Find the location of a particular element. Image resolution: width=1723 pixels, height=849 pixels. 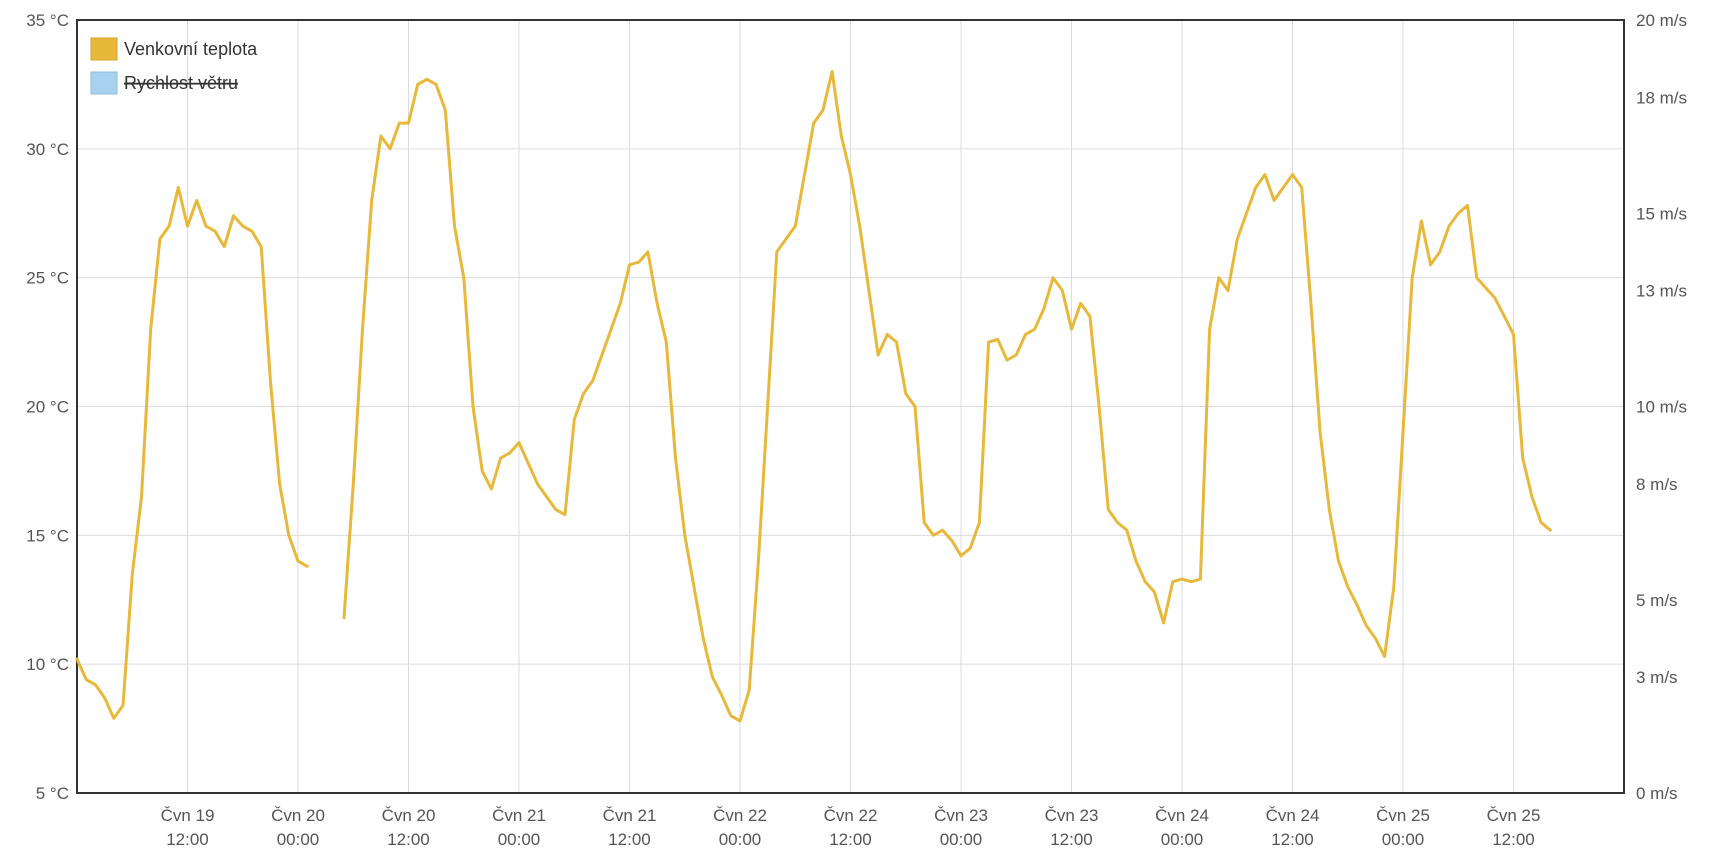

y-right-tick-label: 18 m/s is located at coordinates (1661, 97).